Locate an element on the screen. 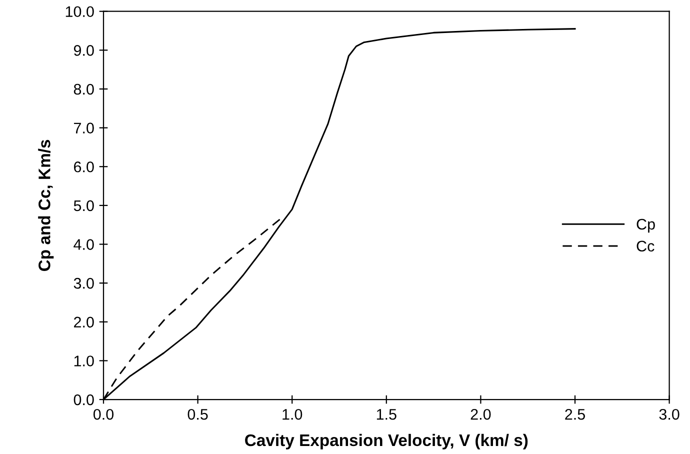 This screenshot has height=454, width=690. y-tick-label: 7.0 is located at coordinates (84, 128).